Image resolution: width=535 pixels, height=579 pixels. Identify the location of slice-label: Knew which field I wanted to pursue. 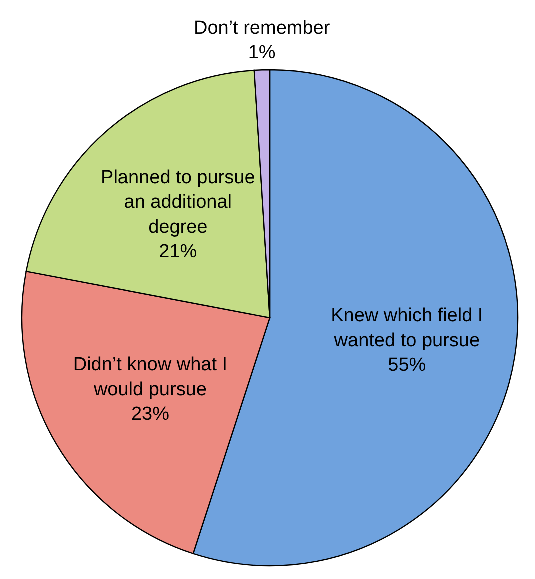
(407, 329).